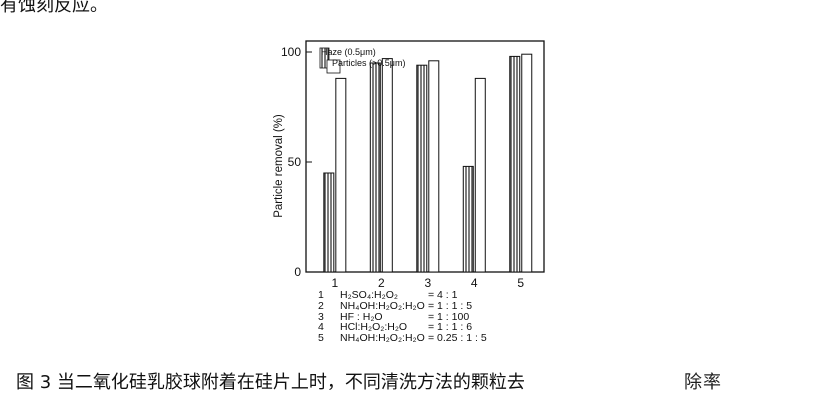 This screenshot has width=833, height=401. I want to click on legend: Haze (0.5μm) Particles (>0.5μm), so click(362, 60).